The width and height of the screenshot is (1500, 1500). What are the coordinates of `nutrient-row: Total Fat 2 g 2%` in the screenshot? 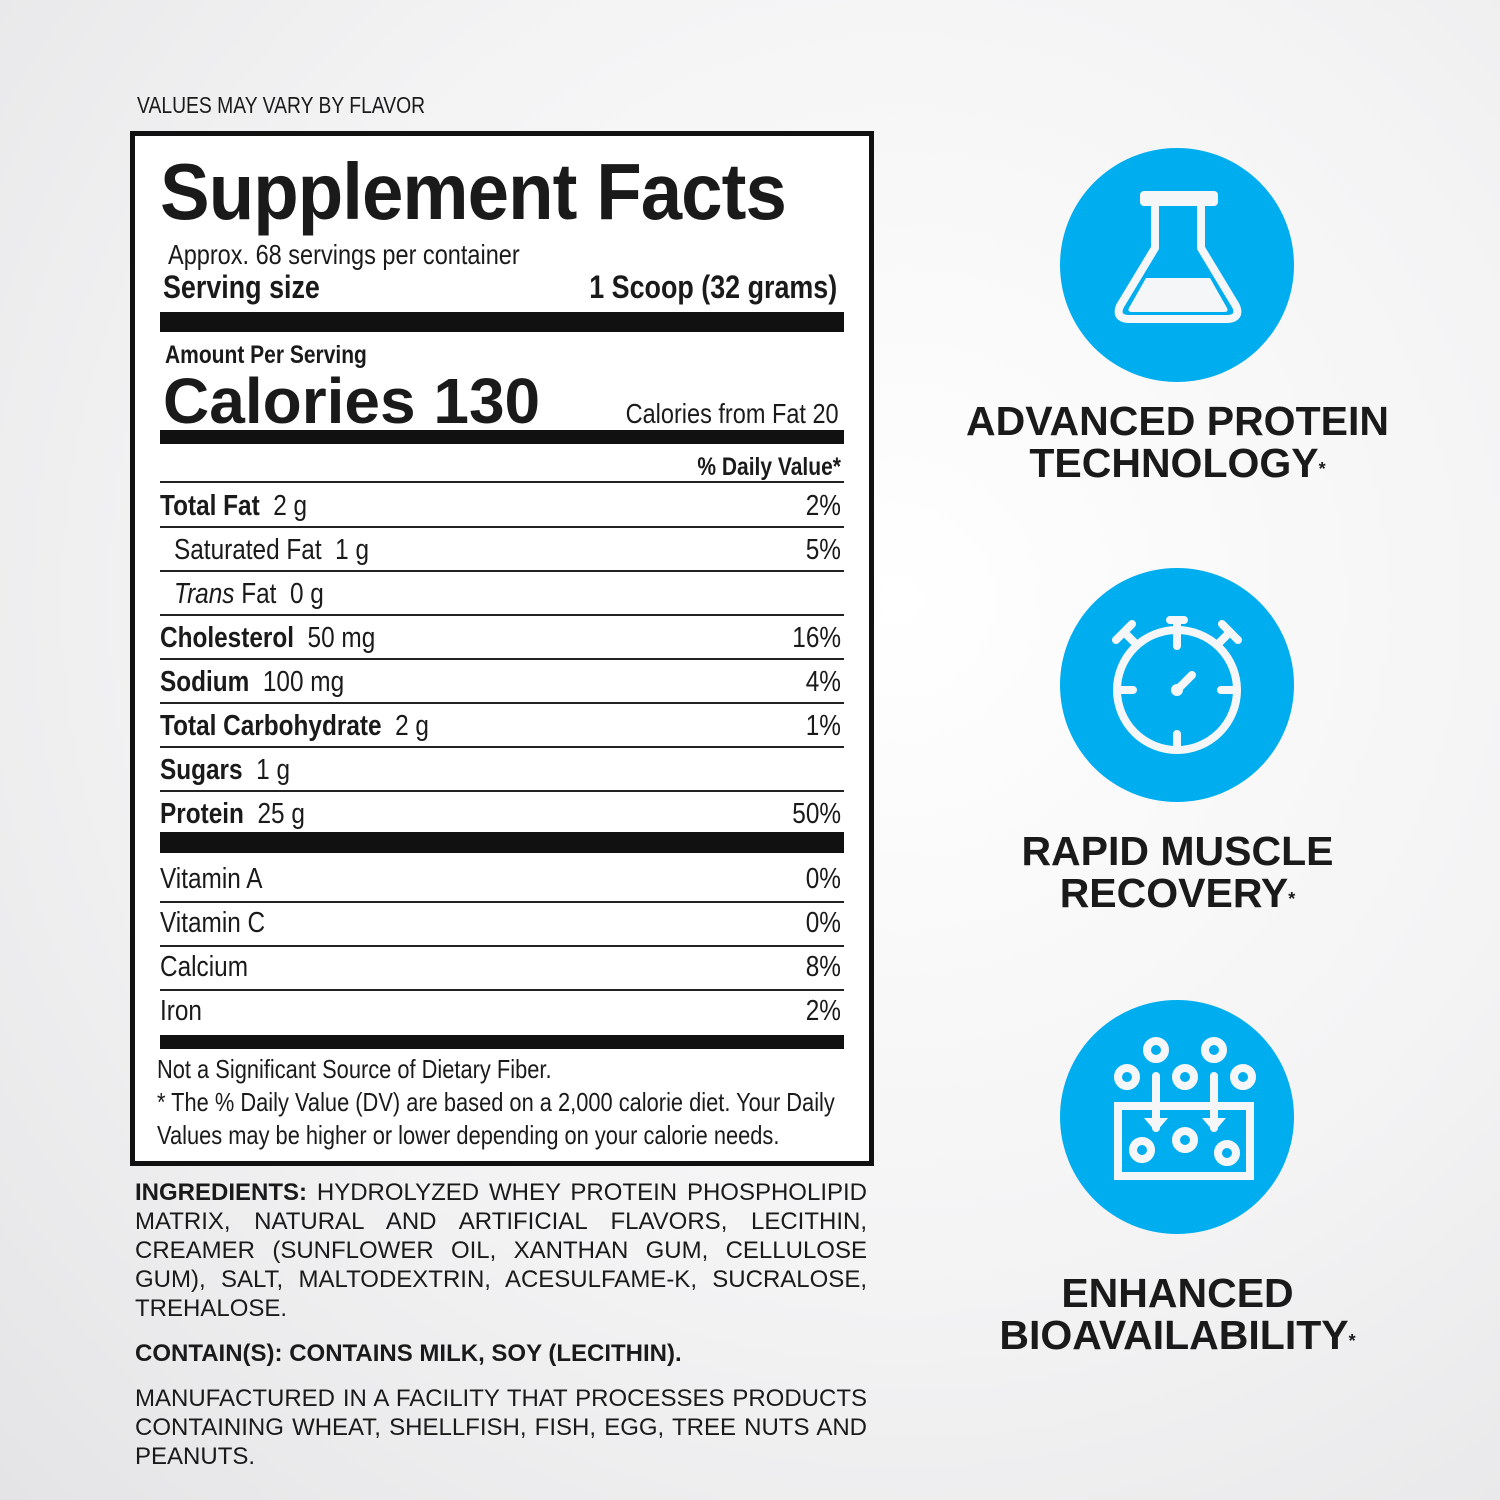 It's located at (500, 505).